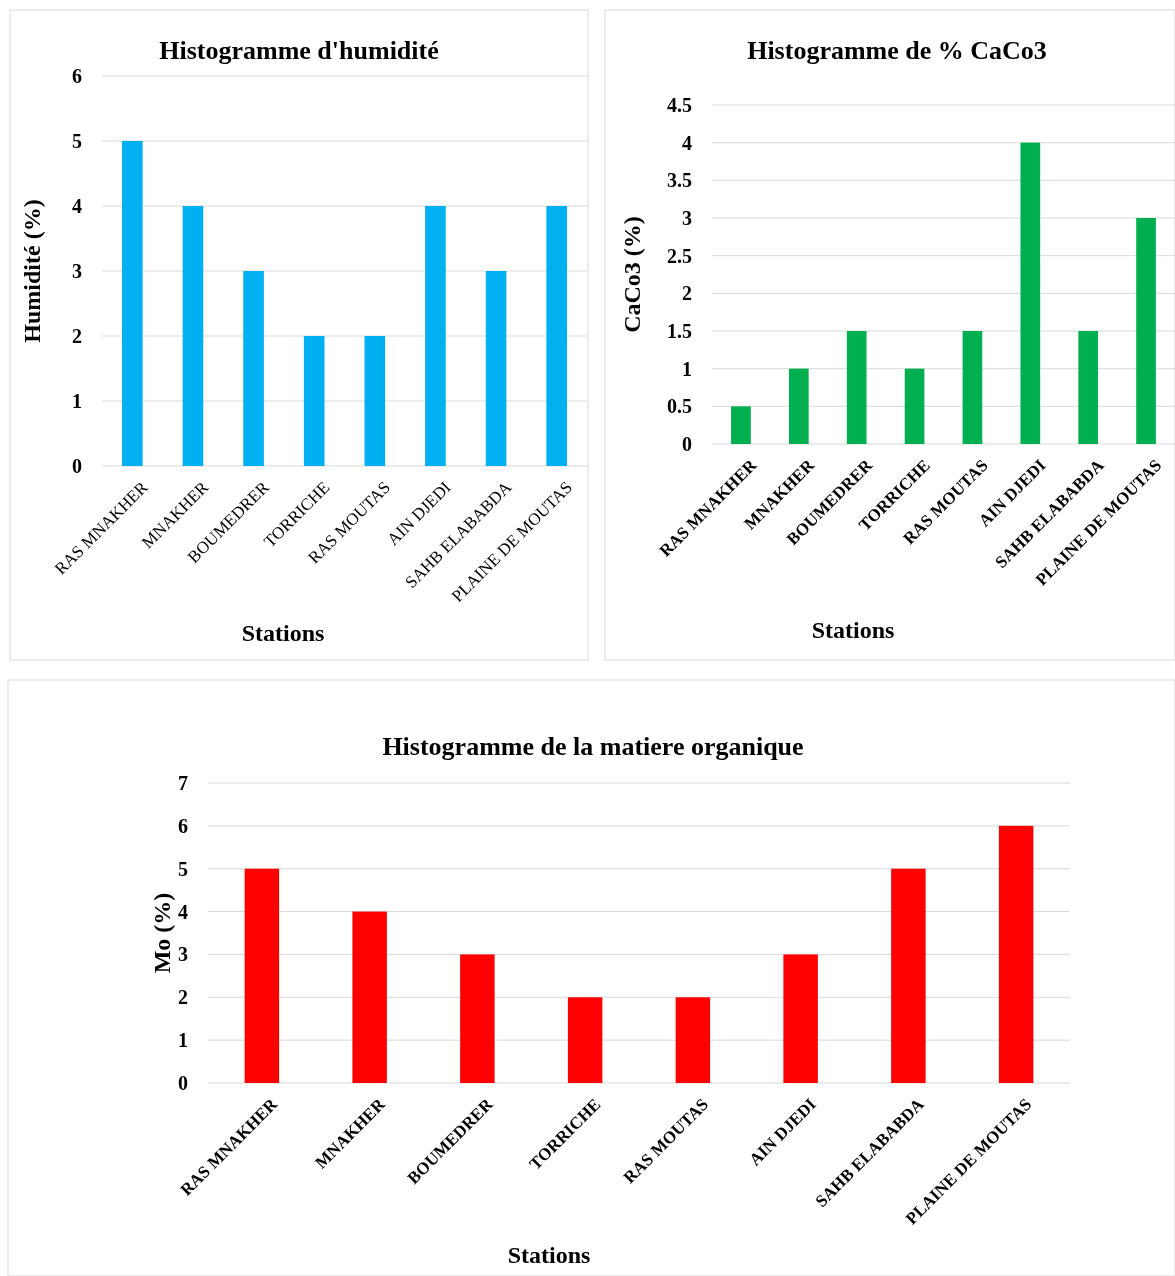  What do you see at coordinates (897, 51) in the screenshot?
I see `chart-title: Histogramme de % CaCo3` at bounding box center [897, 51].